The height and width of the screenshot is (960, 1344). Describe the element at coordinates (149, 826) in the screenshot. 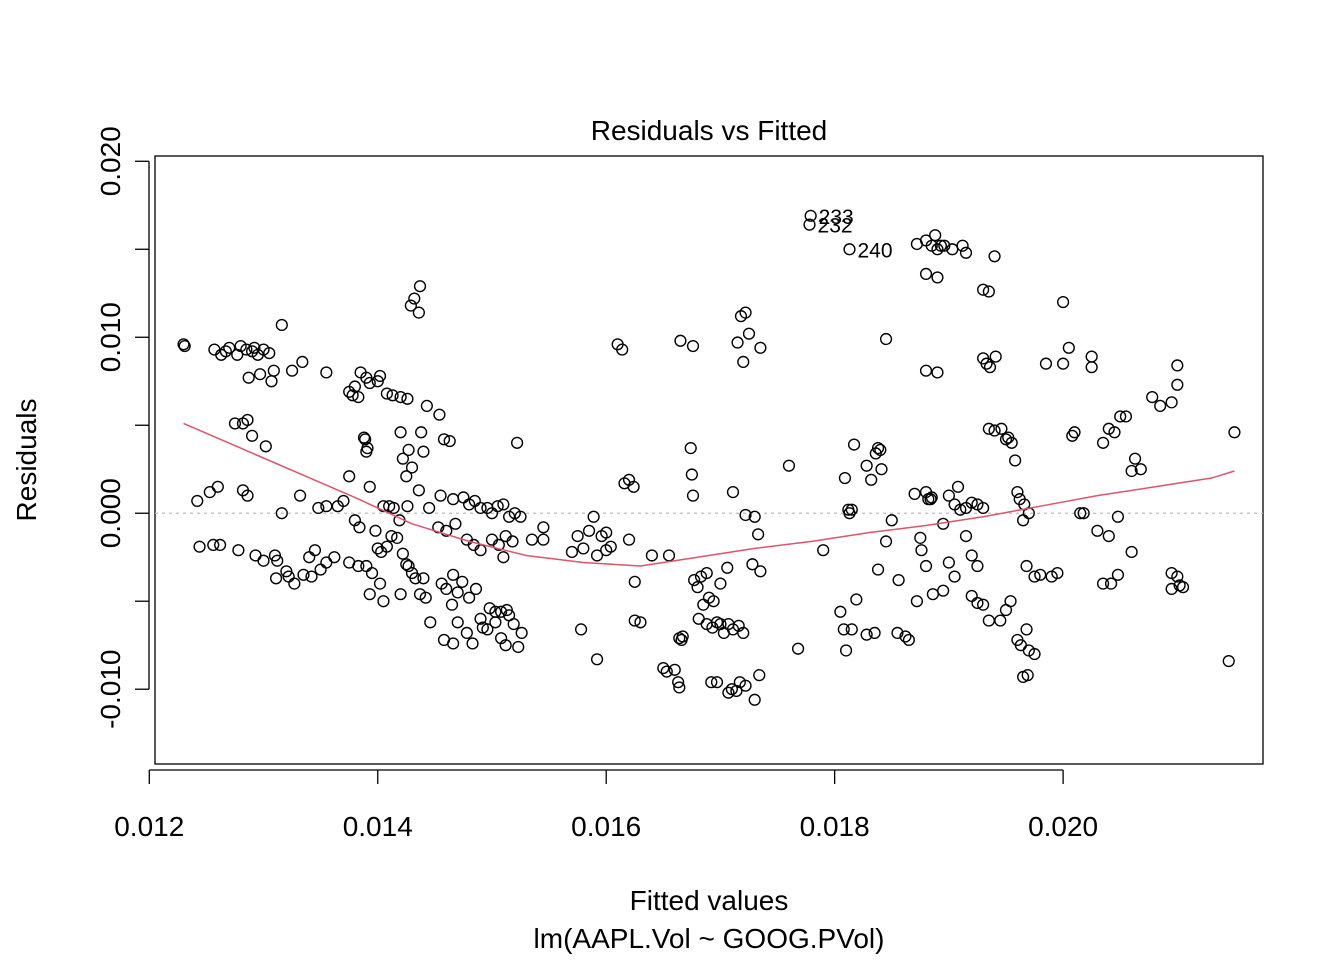

I see `x-tick-label: 0.012` at that location.